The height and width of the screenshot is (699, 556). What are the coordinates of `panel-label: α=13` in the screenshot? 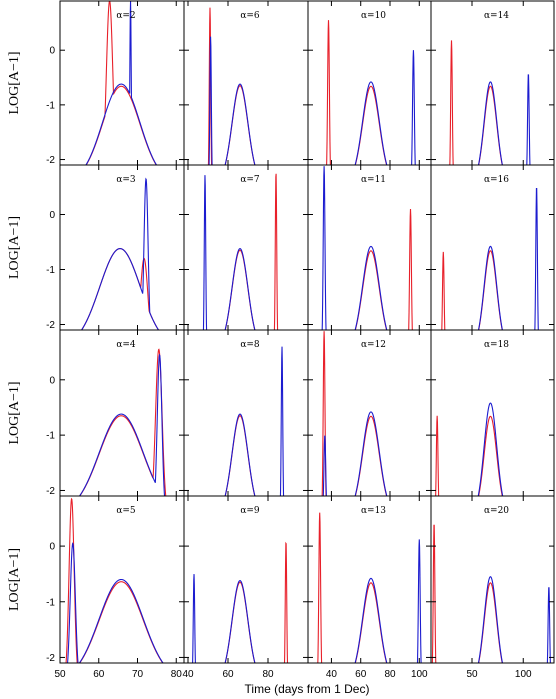 It's located at (373, 511).